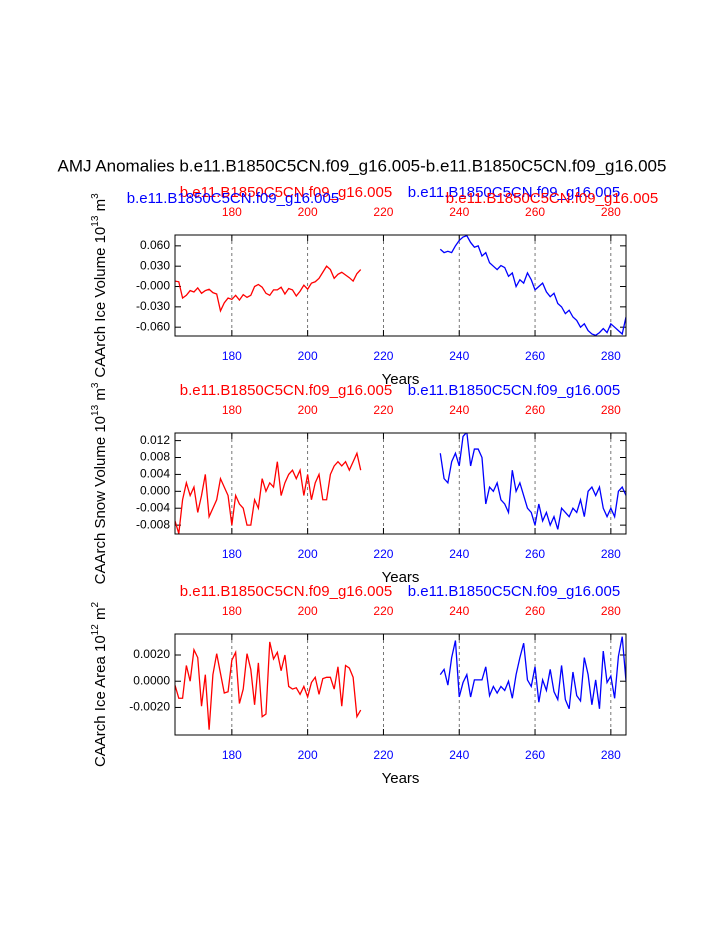  What do you see at coordinates (155, 474) in the screenshot?
I see `y-tick-label: 0.004` at bounding box center [155, 474].